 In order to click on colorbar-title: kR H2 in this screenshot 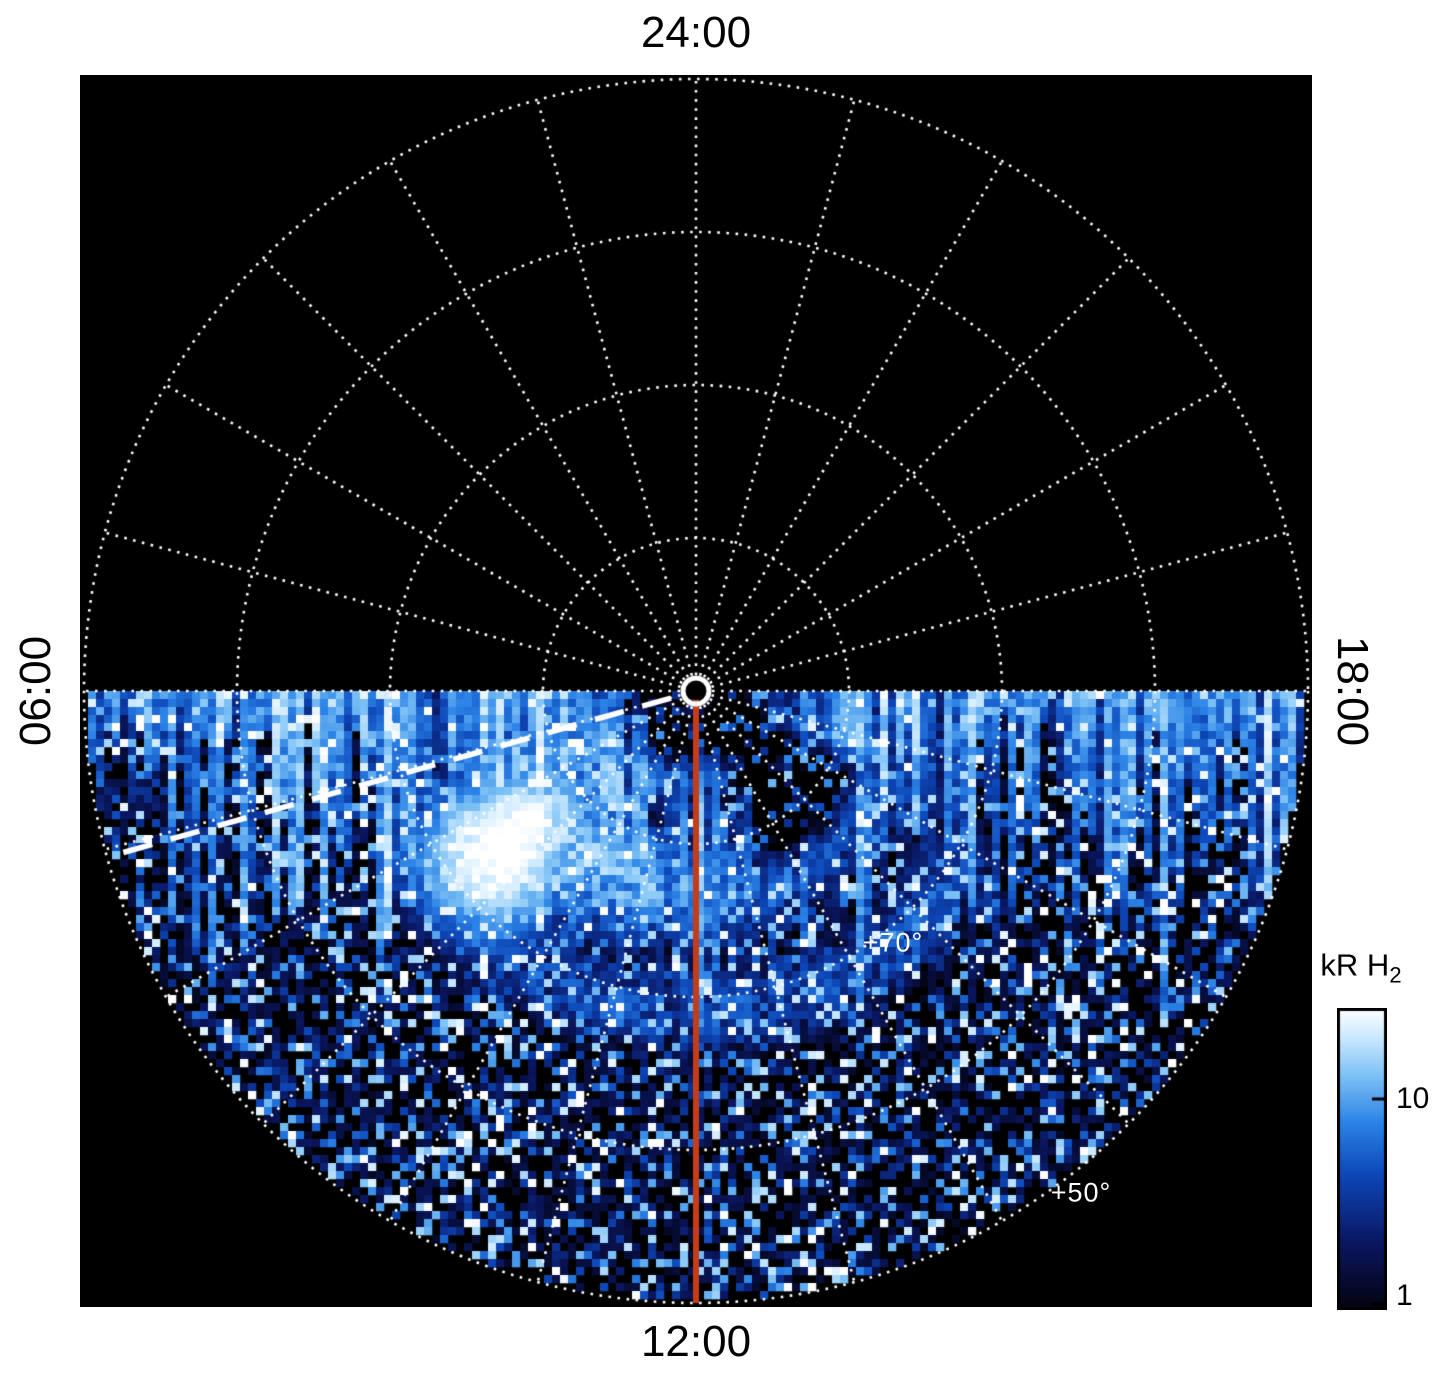, I will do `click(1360, 967)`.